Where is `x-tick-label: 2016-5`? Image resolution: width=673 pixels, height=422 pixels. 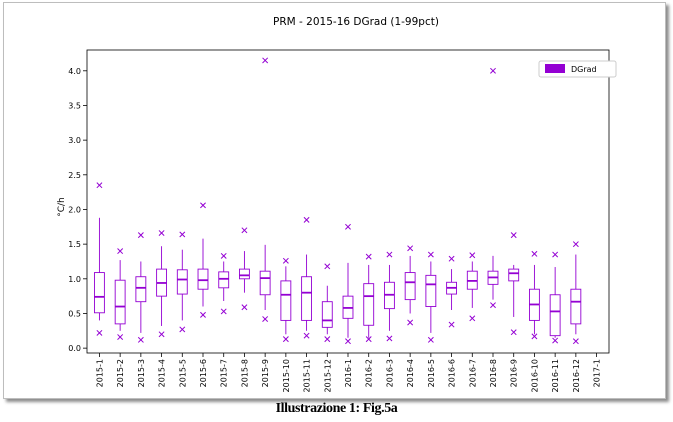
x-tick-label: 2016-5 is located at coordinates (431, 373).